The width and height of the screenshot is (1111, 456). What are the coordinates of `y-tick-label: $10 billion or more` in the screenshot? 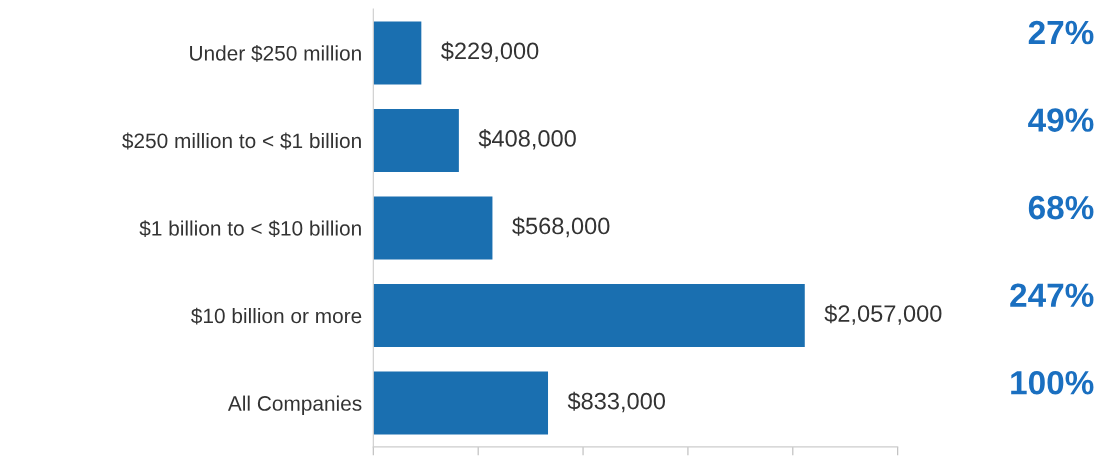 It's located at (276, 316).